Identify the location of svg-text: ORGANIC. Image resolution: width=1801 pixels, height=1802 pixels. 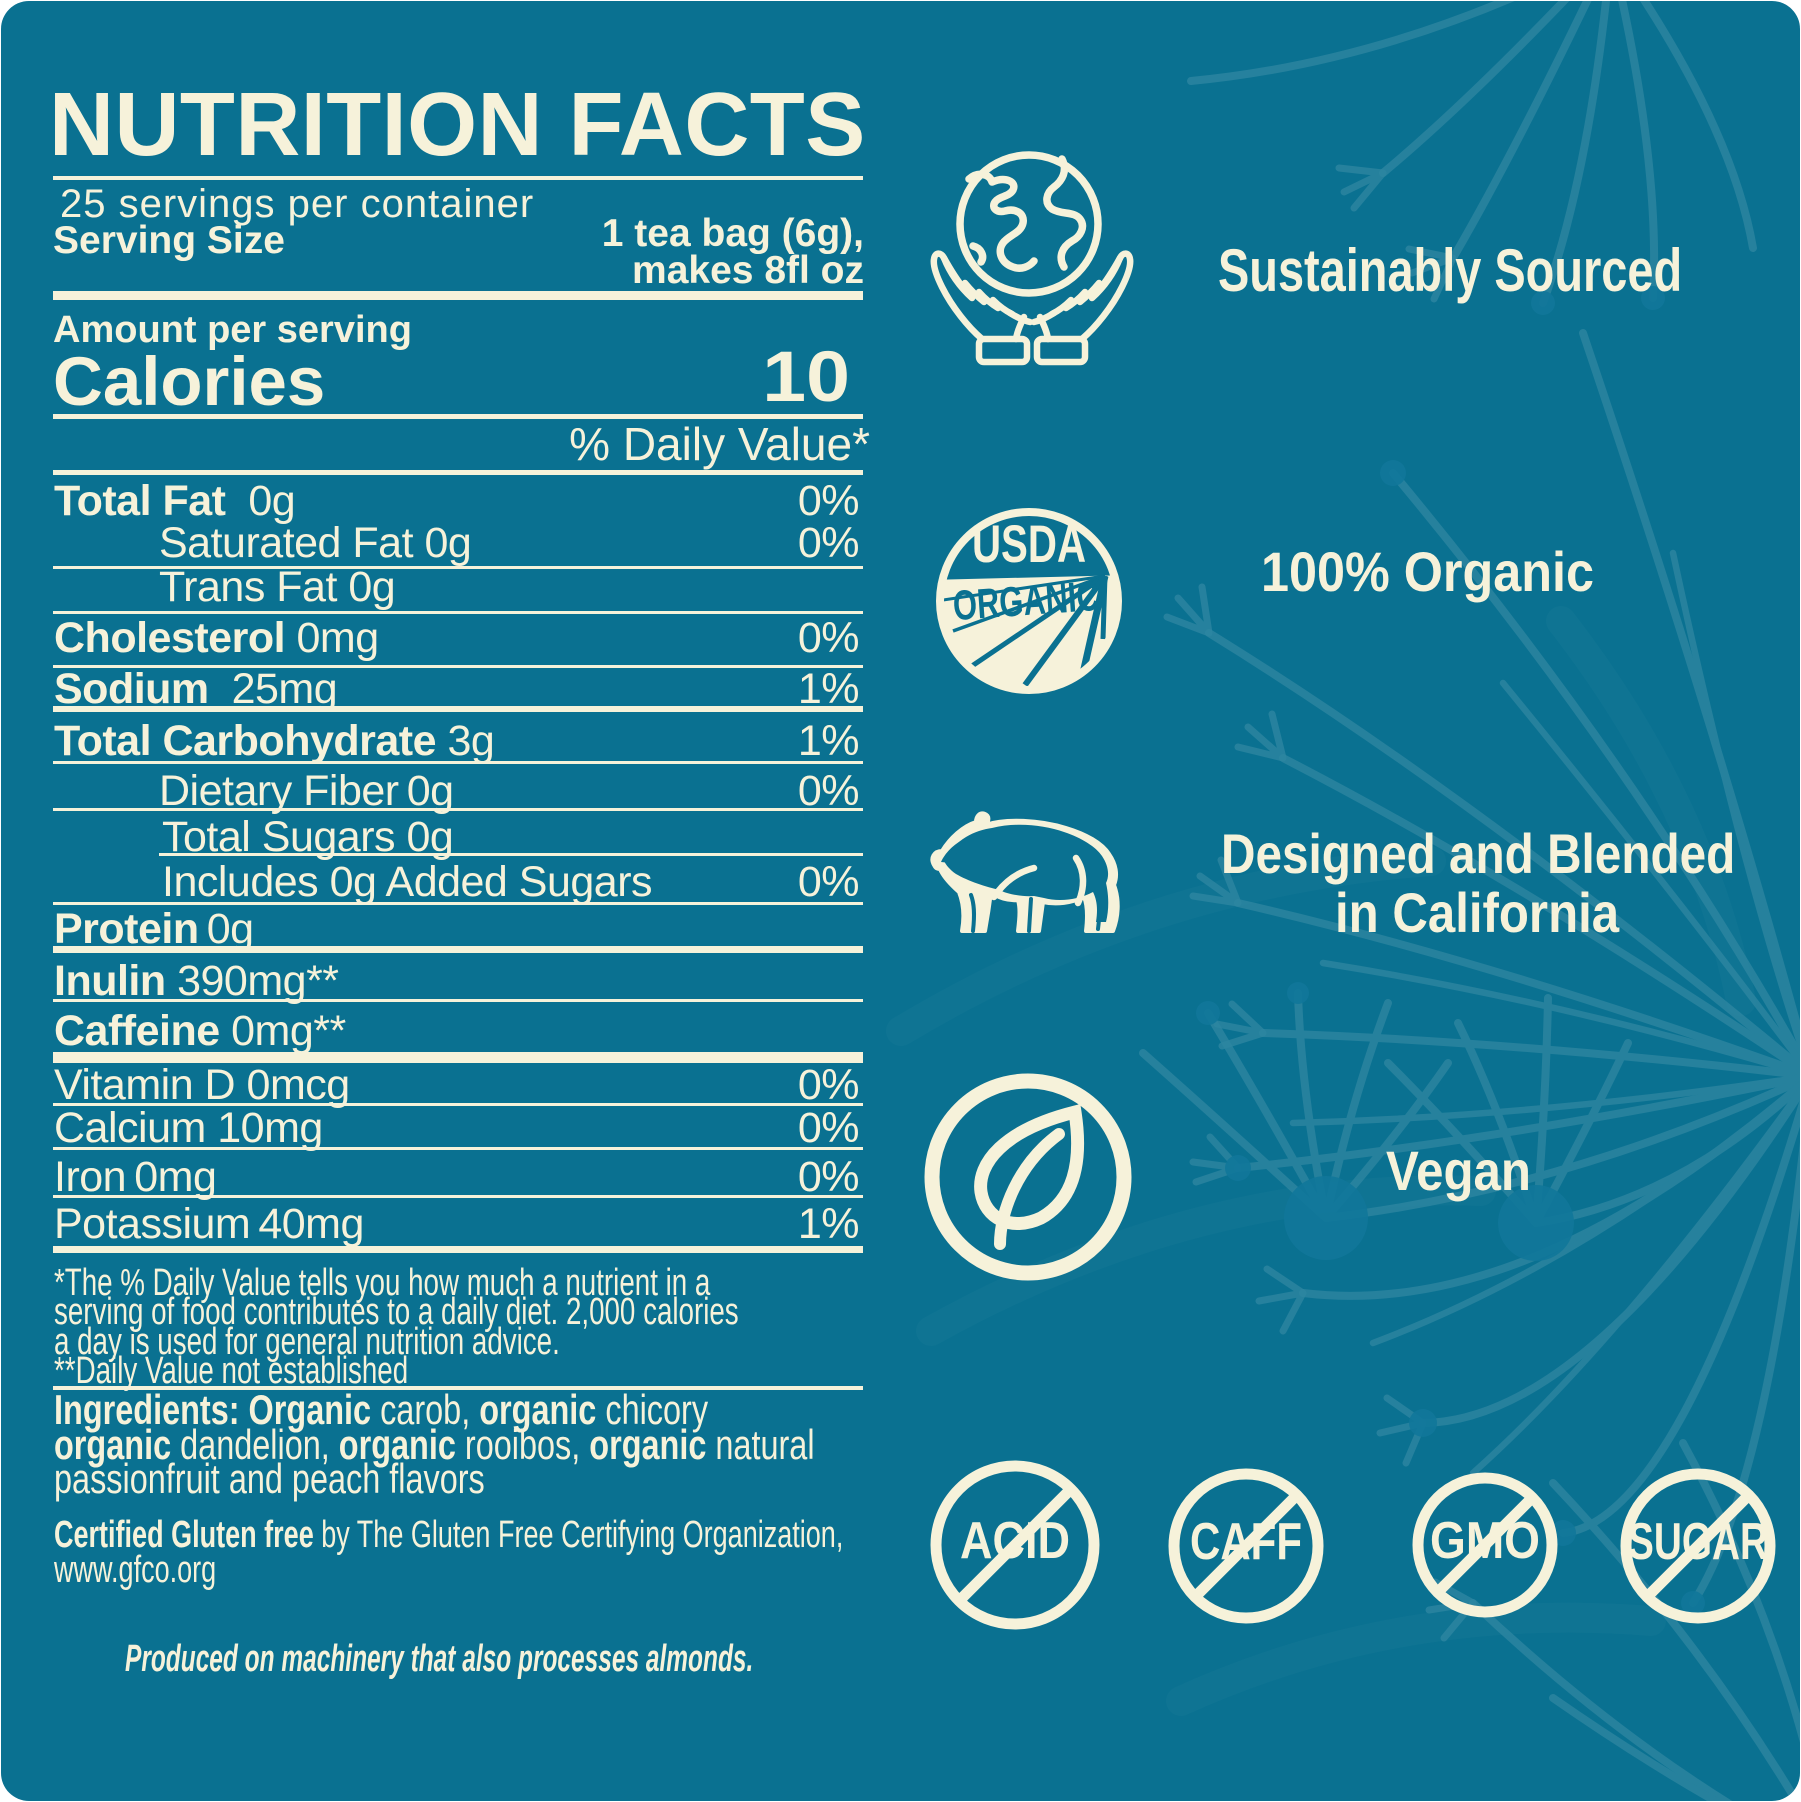
(1025, 600).